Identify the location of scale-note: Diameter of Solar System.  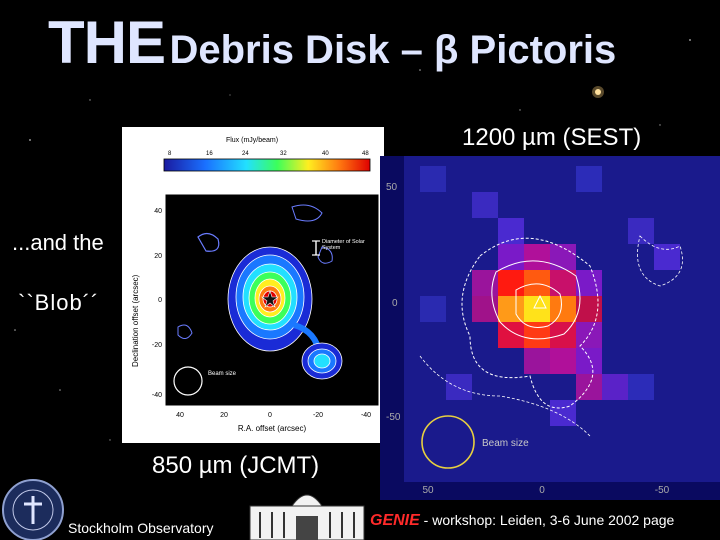
(343, 245).